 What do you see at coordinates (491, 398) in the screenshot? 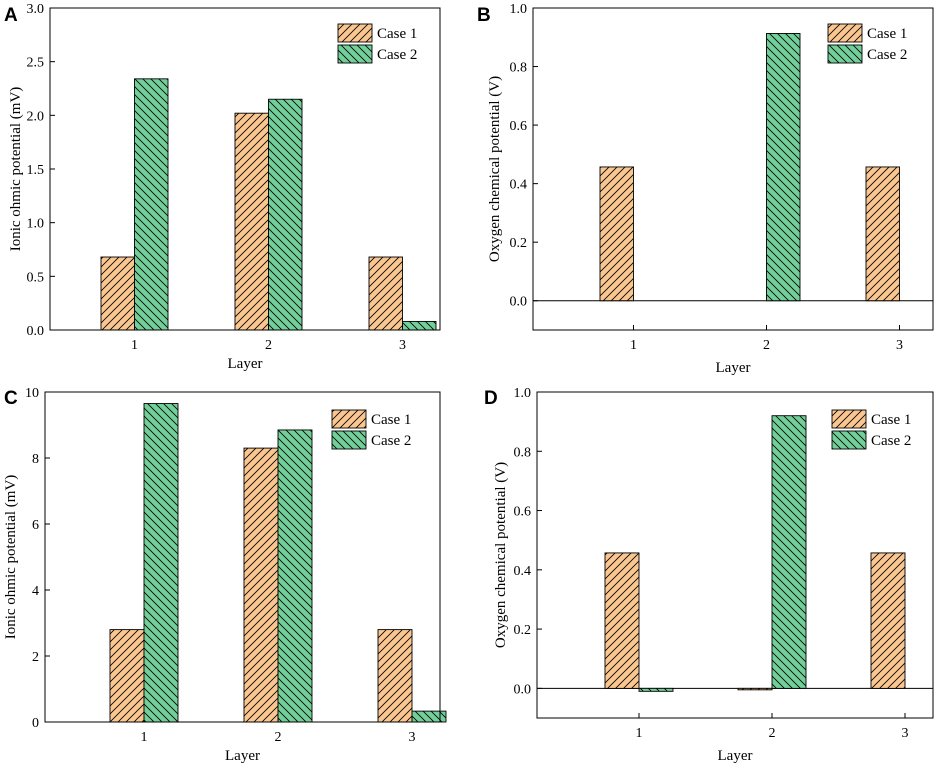
I see `panel-letter-d: D` at bounding box center [491, 398].